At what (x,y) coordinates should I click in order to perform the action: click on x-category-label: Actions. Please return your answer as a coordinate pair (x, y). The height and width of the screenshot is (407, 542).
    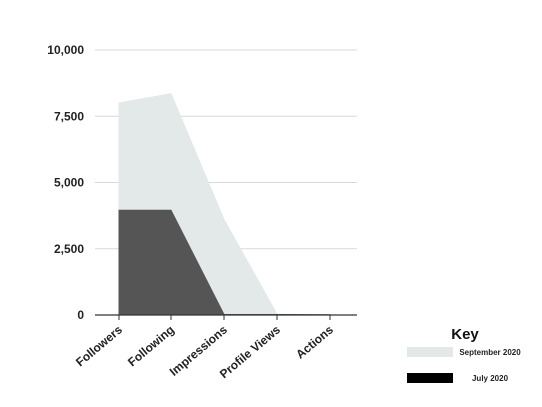
    Looking at the image, I should click on (314, 341).